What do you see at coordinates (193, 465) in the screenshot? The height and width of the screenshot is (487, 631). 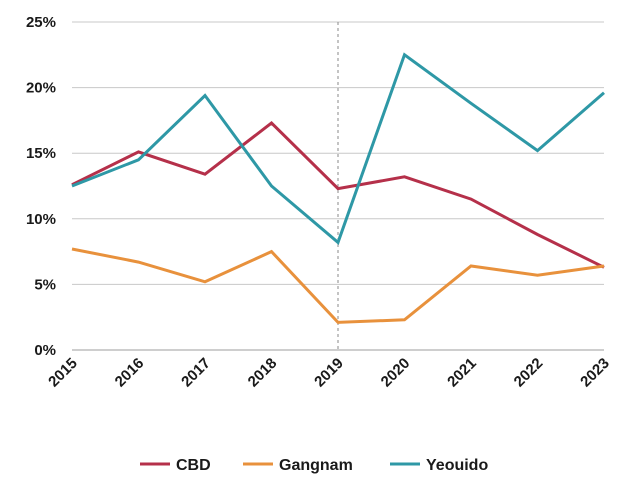 I see `legend-label-cbd: CBD` at bounding box center [193, 465].